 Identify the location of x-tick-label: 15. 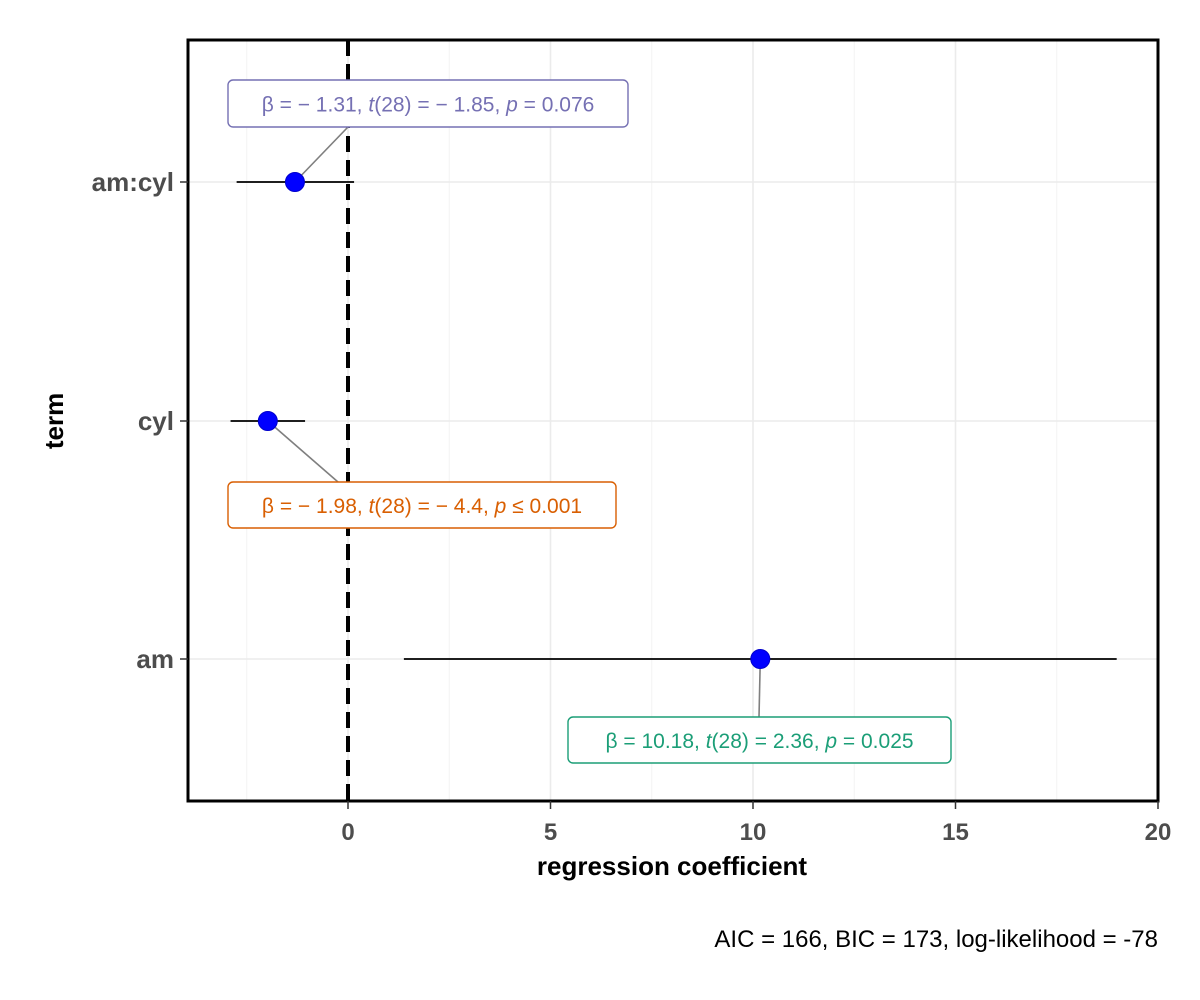
(955, 832).